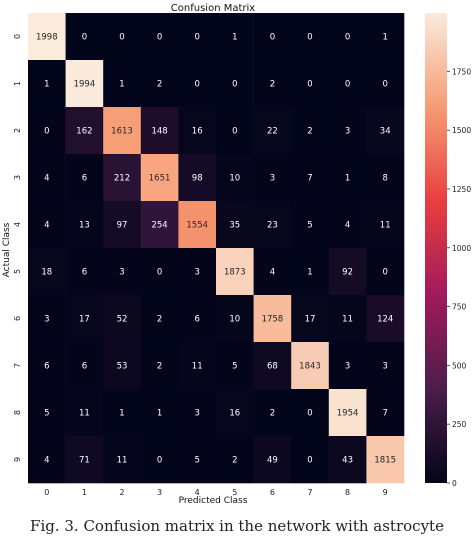 The image size is (474, 543). I want to click on heatmap-cell-r6-c3, so click(159, 319).